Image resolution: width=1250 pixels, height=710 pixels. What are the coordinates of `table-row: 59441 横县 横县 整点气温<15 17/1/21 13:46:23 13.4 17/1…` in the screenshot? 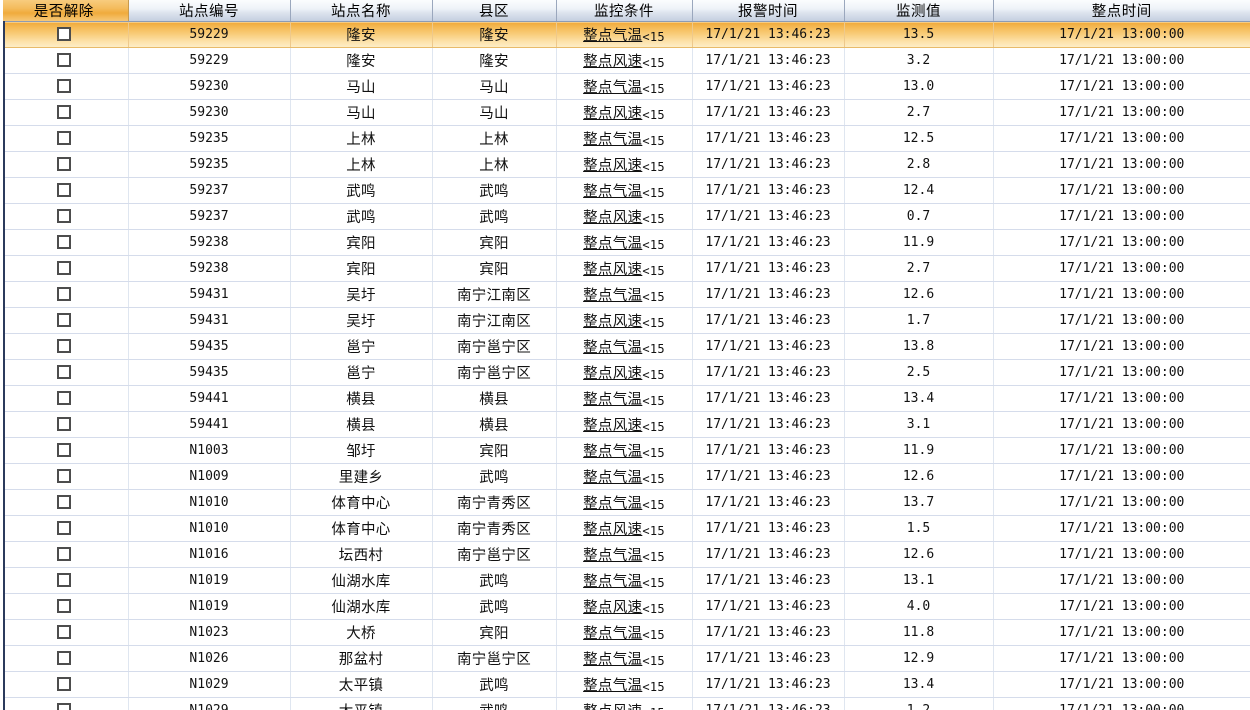 It's located at (625, 398).